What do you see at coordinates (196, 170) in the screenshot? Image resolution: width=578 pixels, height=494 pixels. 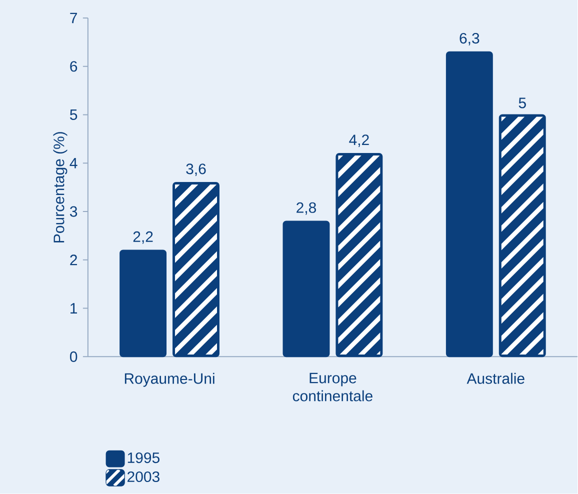 I see `data-label: 3,6` at bounding box center [196, 170].